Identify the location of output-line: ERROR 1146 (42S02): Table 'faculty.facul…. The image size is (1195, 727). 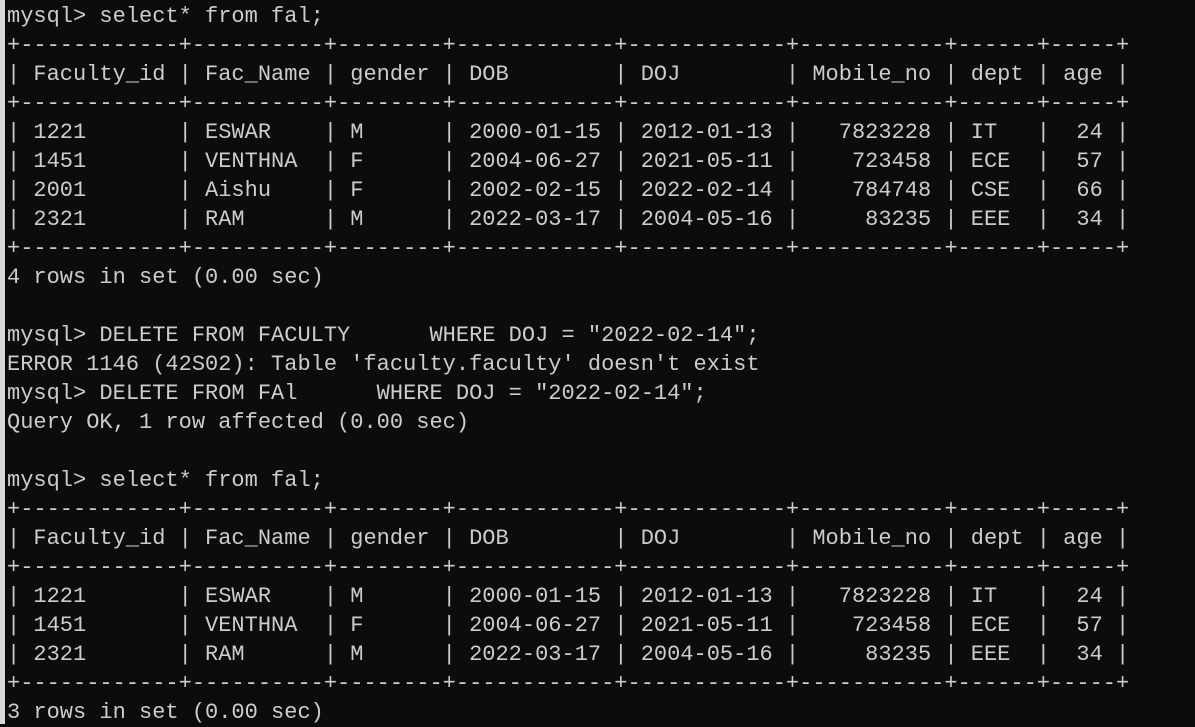
(383, 364).